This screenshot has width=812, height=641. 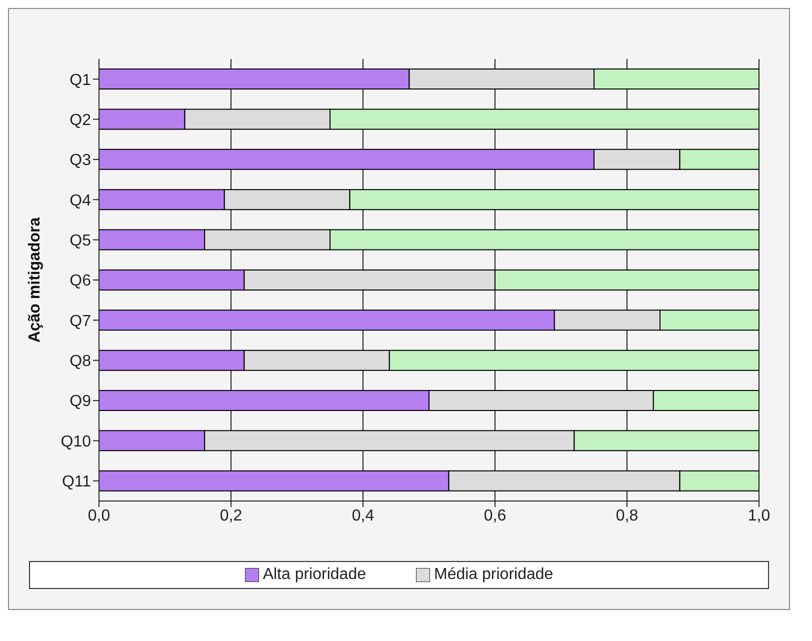 I want to click on y-tick-label: Q8, so click(x=81, y=361).